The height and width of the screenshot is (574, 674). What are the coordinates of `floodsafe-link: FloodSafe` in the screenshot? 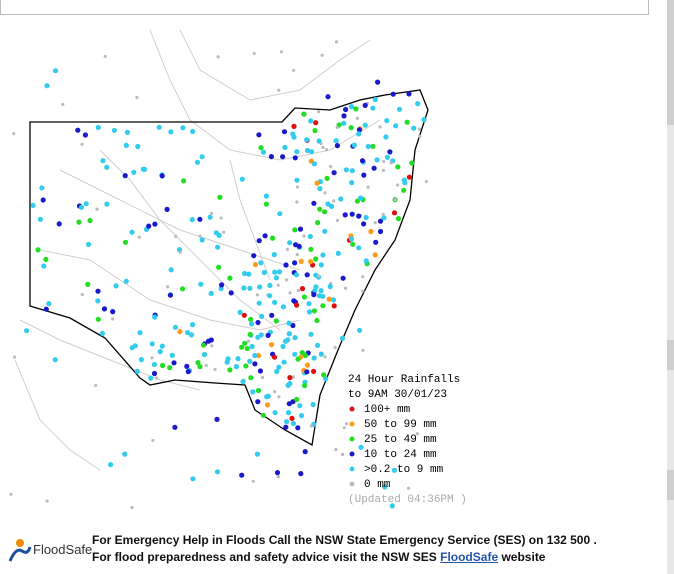 It's located at (469, 557).